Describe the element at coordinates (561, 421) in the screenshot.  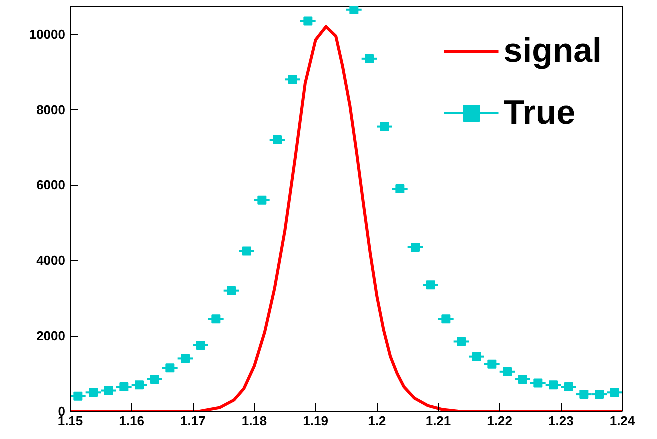
I see `x-tick-label: 1.23` at that location.